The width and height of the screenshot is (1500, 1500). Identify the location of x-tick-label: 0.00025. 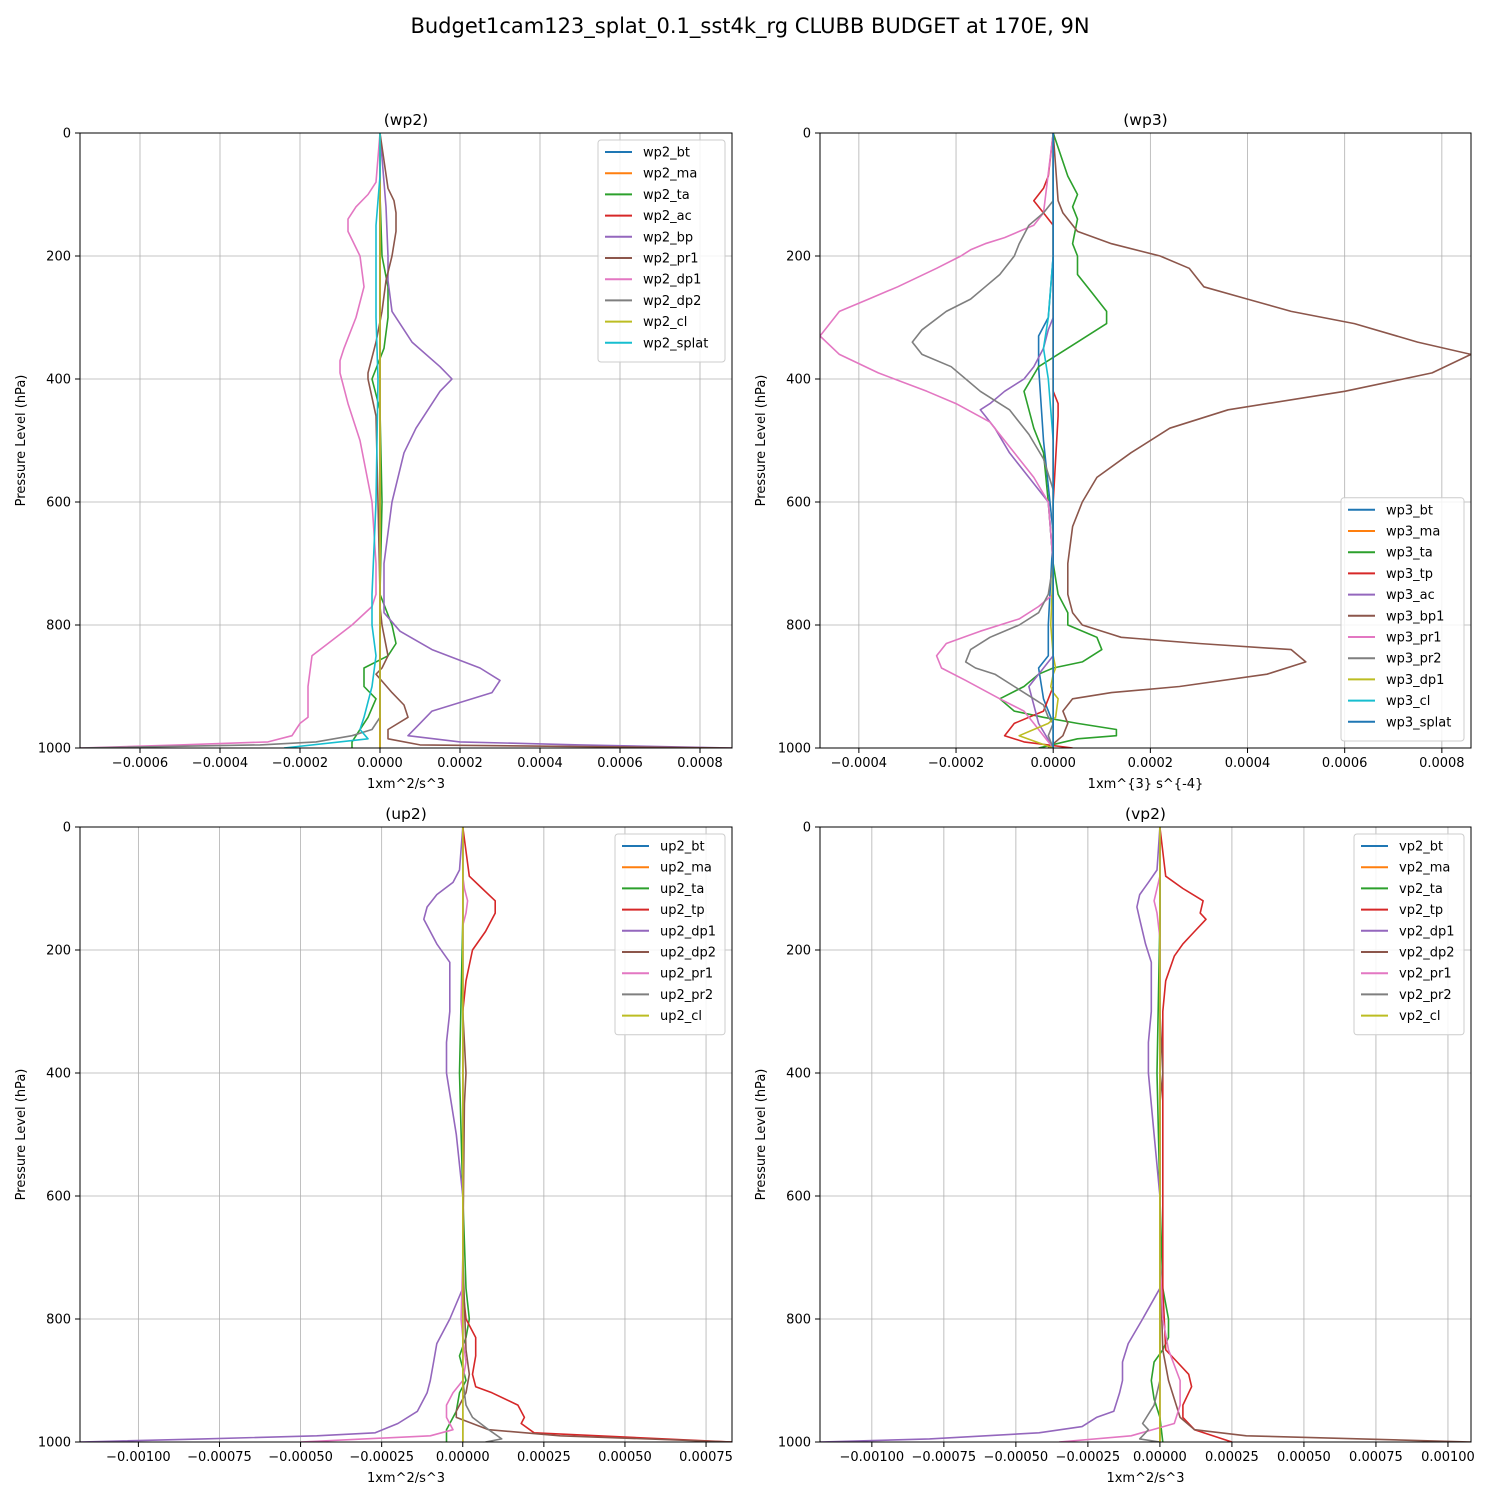
(544, 1457).